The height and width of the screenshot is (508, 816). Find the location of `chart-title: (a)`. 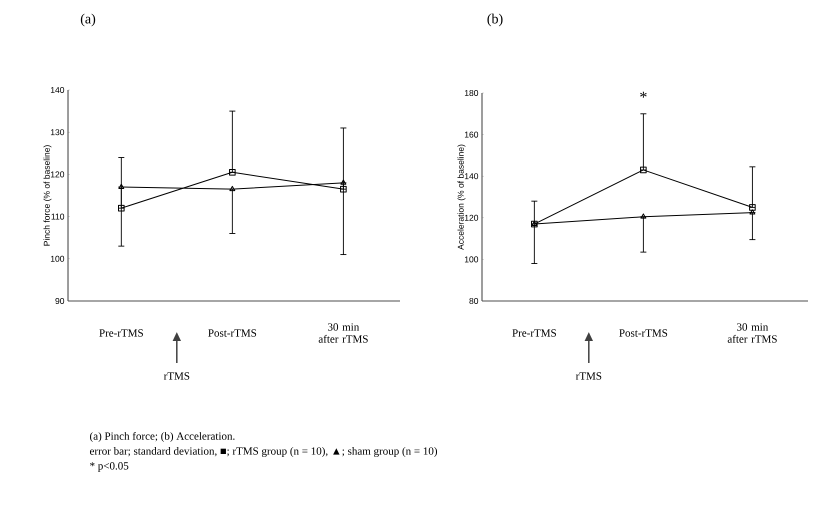

chart-title: (a) is located at coordinates (88, 20).